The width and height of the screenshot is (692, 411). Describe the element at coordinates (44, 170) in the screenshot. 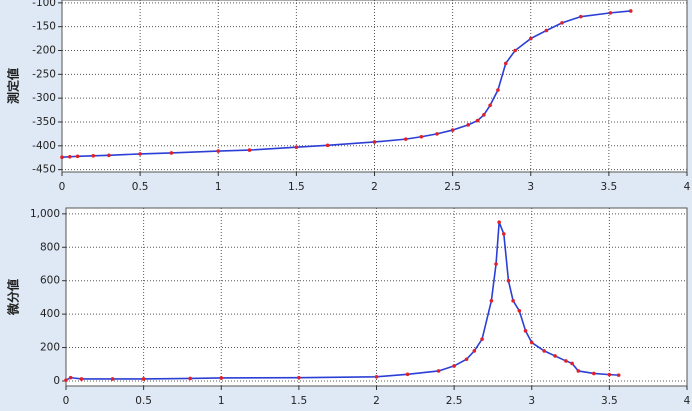

I see `y-tick-label: -450` at that location.